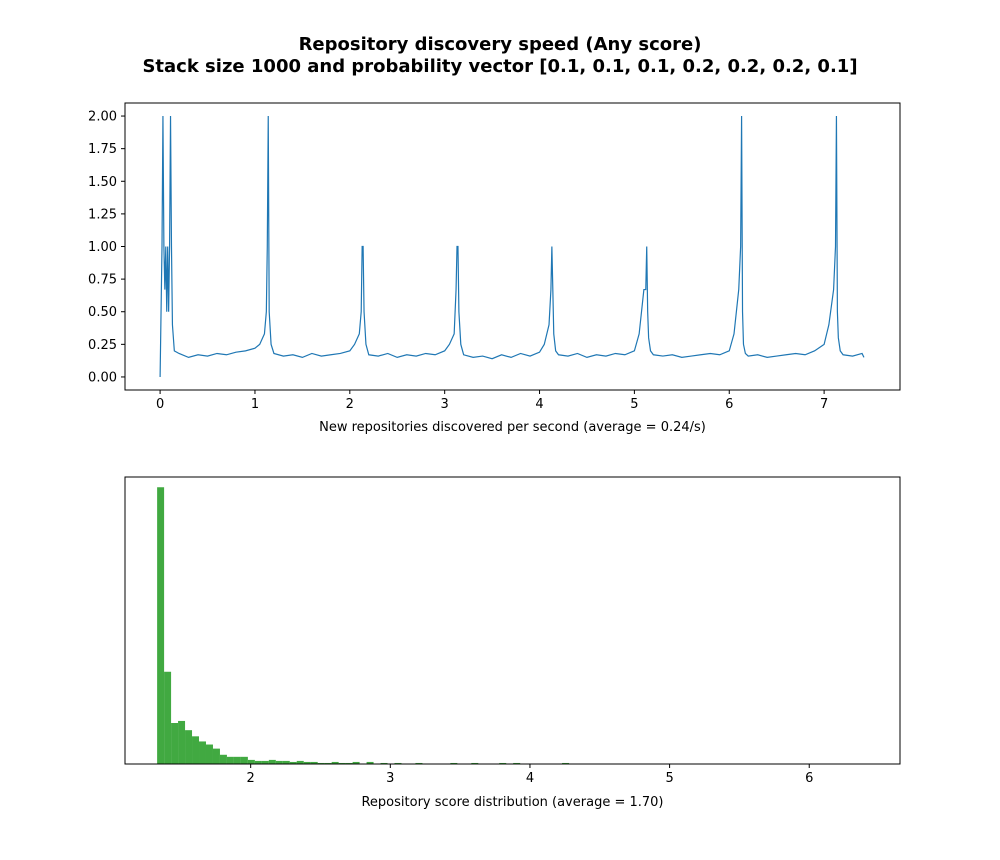  Describe the element at coordinates (500, 44) in the screenshot. I see `chart-title-line1: Repository discovery speed (Any score)` at that location.